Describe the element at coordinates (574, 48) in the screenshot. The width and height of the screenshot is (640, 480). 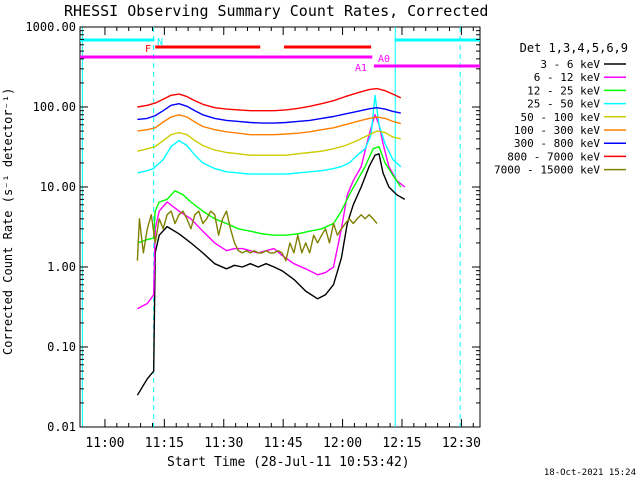
I see `legend-title: Det 1,3,4,5,6,9` at that location.